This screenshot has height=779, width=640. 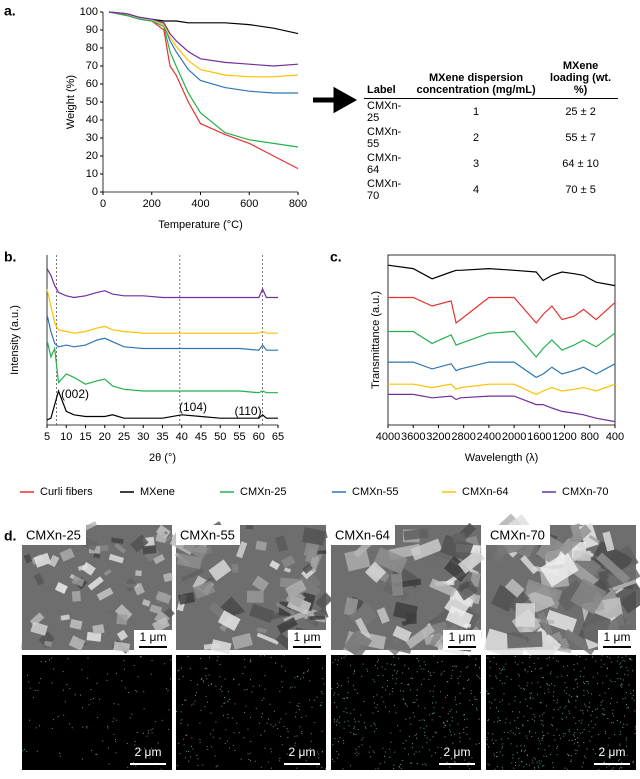 What do you see at coordinates (92, 174) in the screenshot?
I see `y-tick-label: 10` at bounding box center [92, 174].